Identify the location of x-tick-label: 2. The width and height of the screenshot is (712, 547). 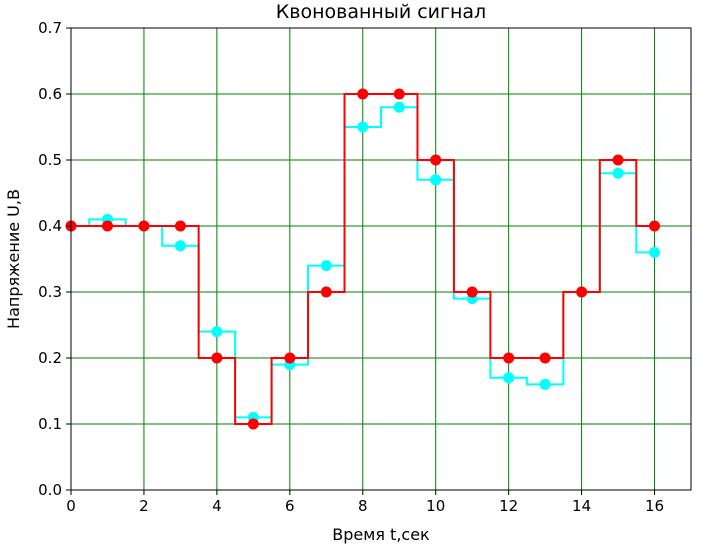
(144, 506).